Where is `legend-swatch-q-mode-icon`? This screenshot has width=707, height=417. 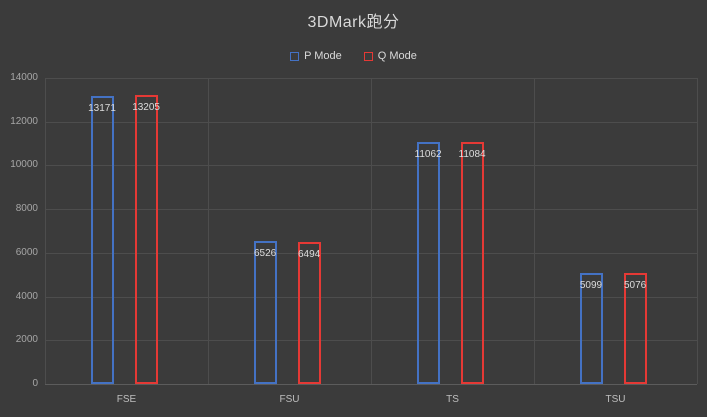 legend-swatch-q-mode-icon is located at coordinates (368, 56).